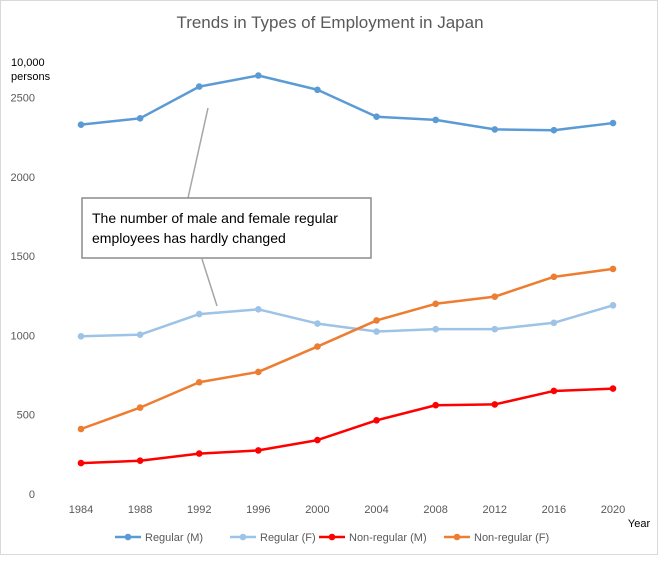  I want to click on callout-pointer-top, so click(198, 153).